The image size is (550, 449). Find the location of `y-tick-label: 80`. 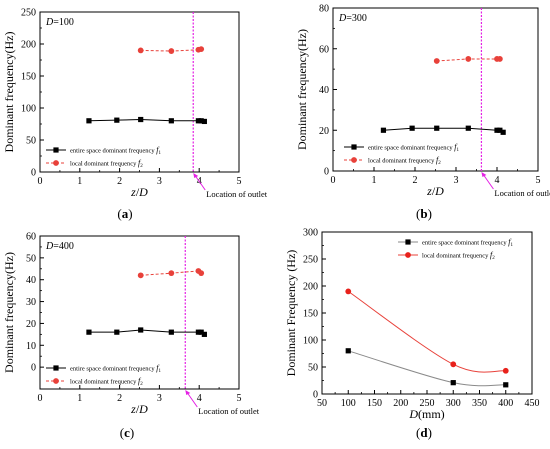

y-tick-label: 80 is located at coordinates (324, 9).